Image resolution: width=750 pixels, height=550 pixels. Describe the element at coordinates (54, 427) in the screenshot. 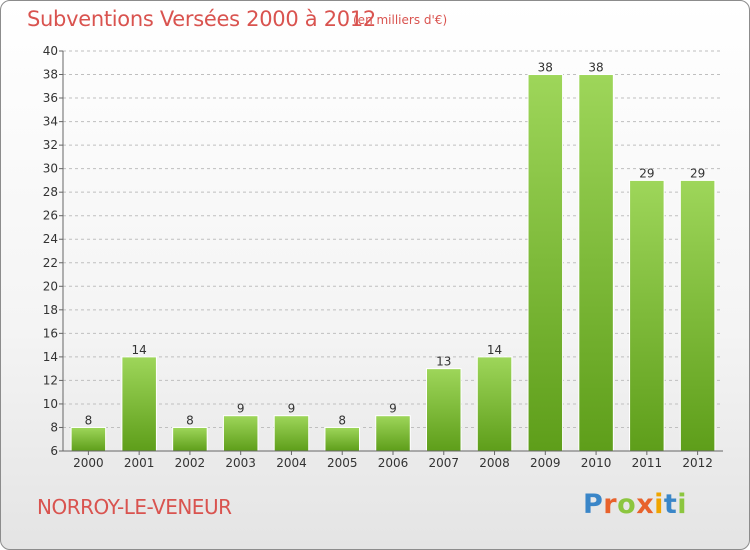

I see `y-tick-label: 8` at that location.